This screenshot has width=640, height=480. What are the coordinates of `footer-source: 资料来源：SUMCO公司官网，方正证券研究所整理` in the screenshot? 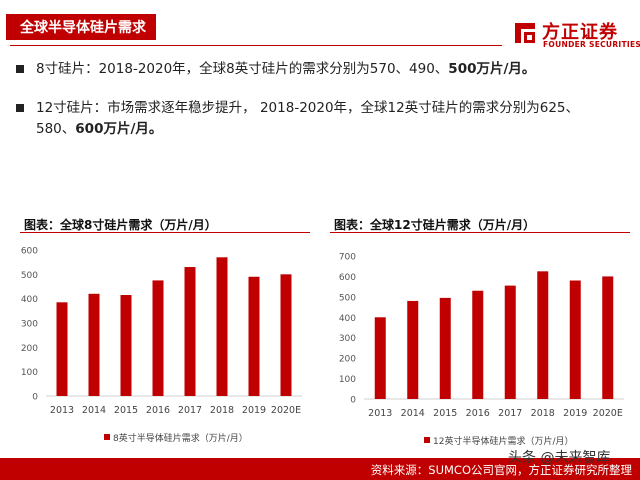 It's located at (501, 470).